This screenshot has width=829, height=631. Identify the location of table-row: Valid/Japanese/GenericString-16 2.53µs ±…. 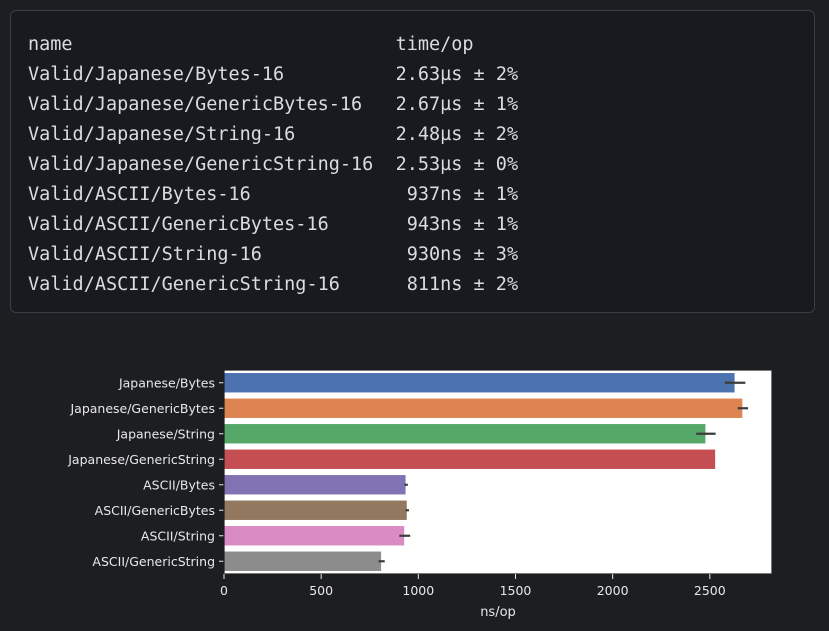
(273, 165).